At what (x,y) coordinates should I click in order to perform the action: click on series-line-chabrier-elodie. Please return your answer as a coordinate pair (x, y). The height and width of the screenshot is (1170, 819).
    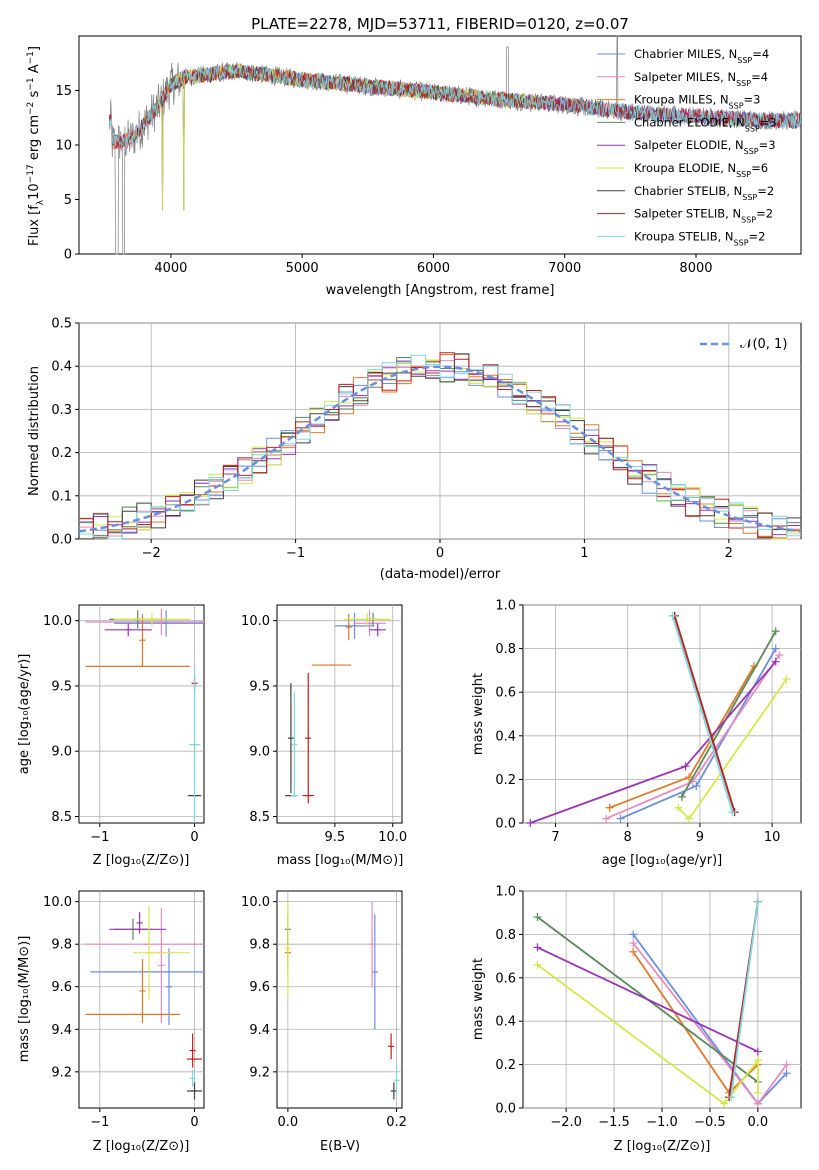
    Looking at the image, I should click on (729, 714).